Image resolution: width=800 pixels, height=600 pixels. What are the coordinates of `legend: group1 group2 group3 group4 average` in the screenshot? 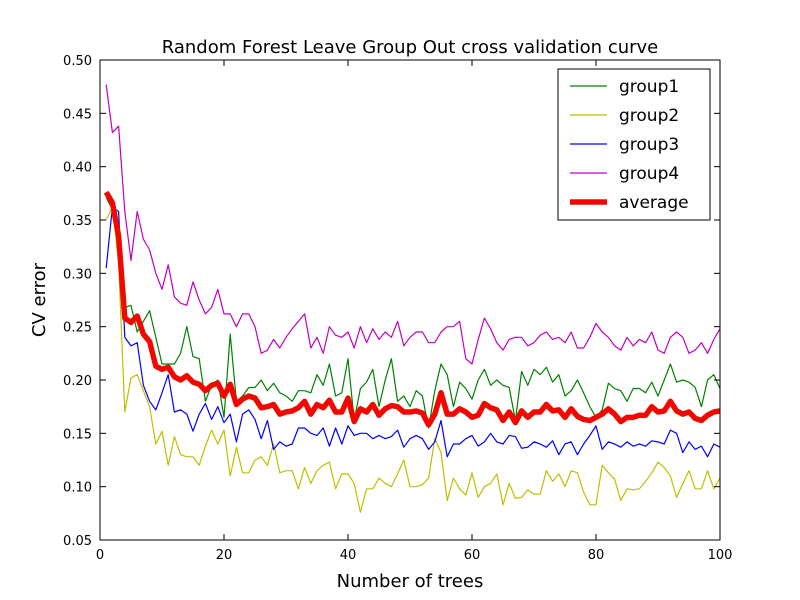 It's located at (634, 144).